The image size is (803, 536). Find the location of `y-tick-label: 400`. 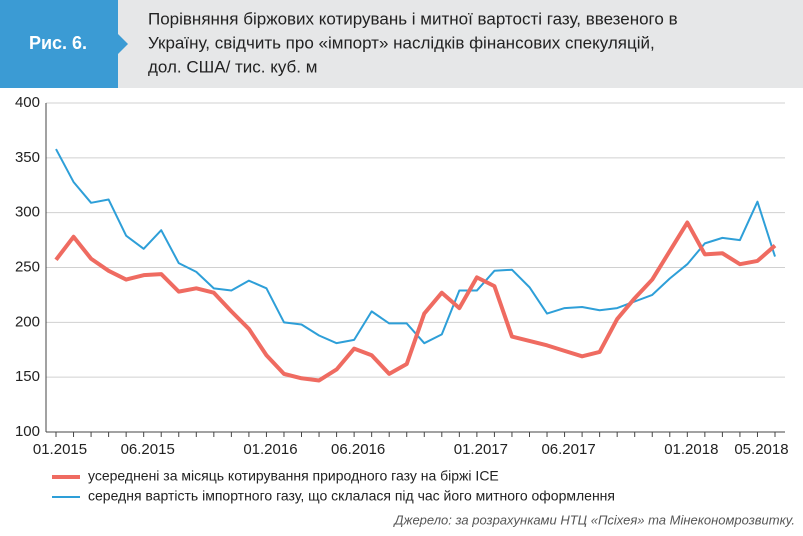

y-tick-label: 400 is located at coordinates (27, 102).